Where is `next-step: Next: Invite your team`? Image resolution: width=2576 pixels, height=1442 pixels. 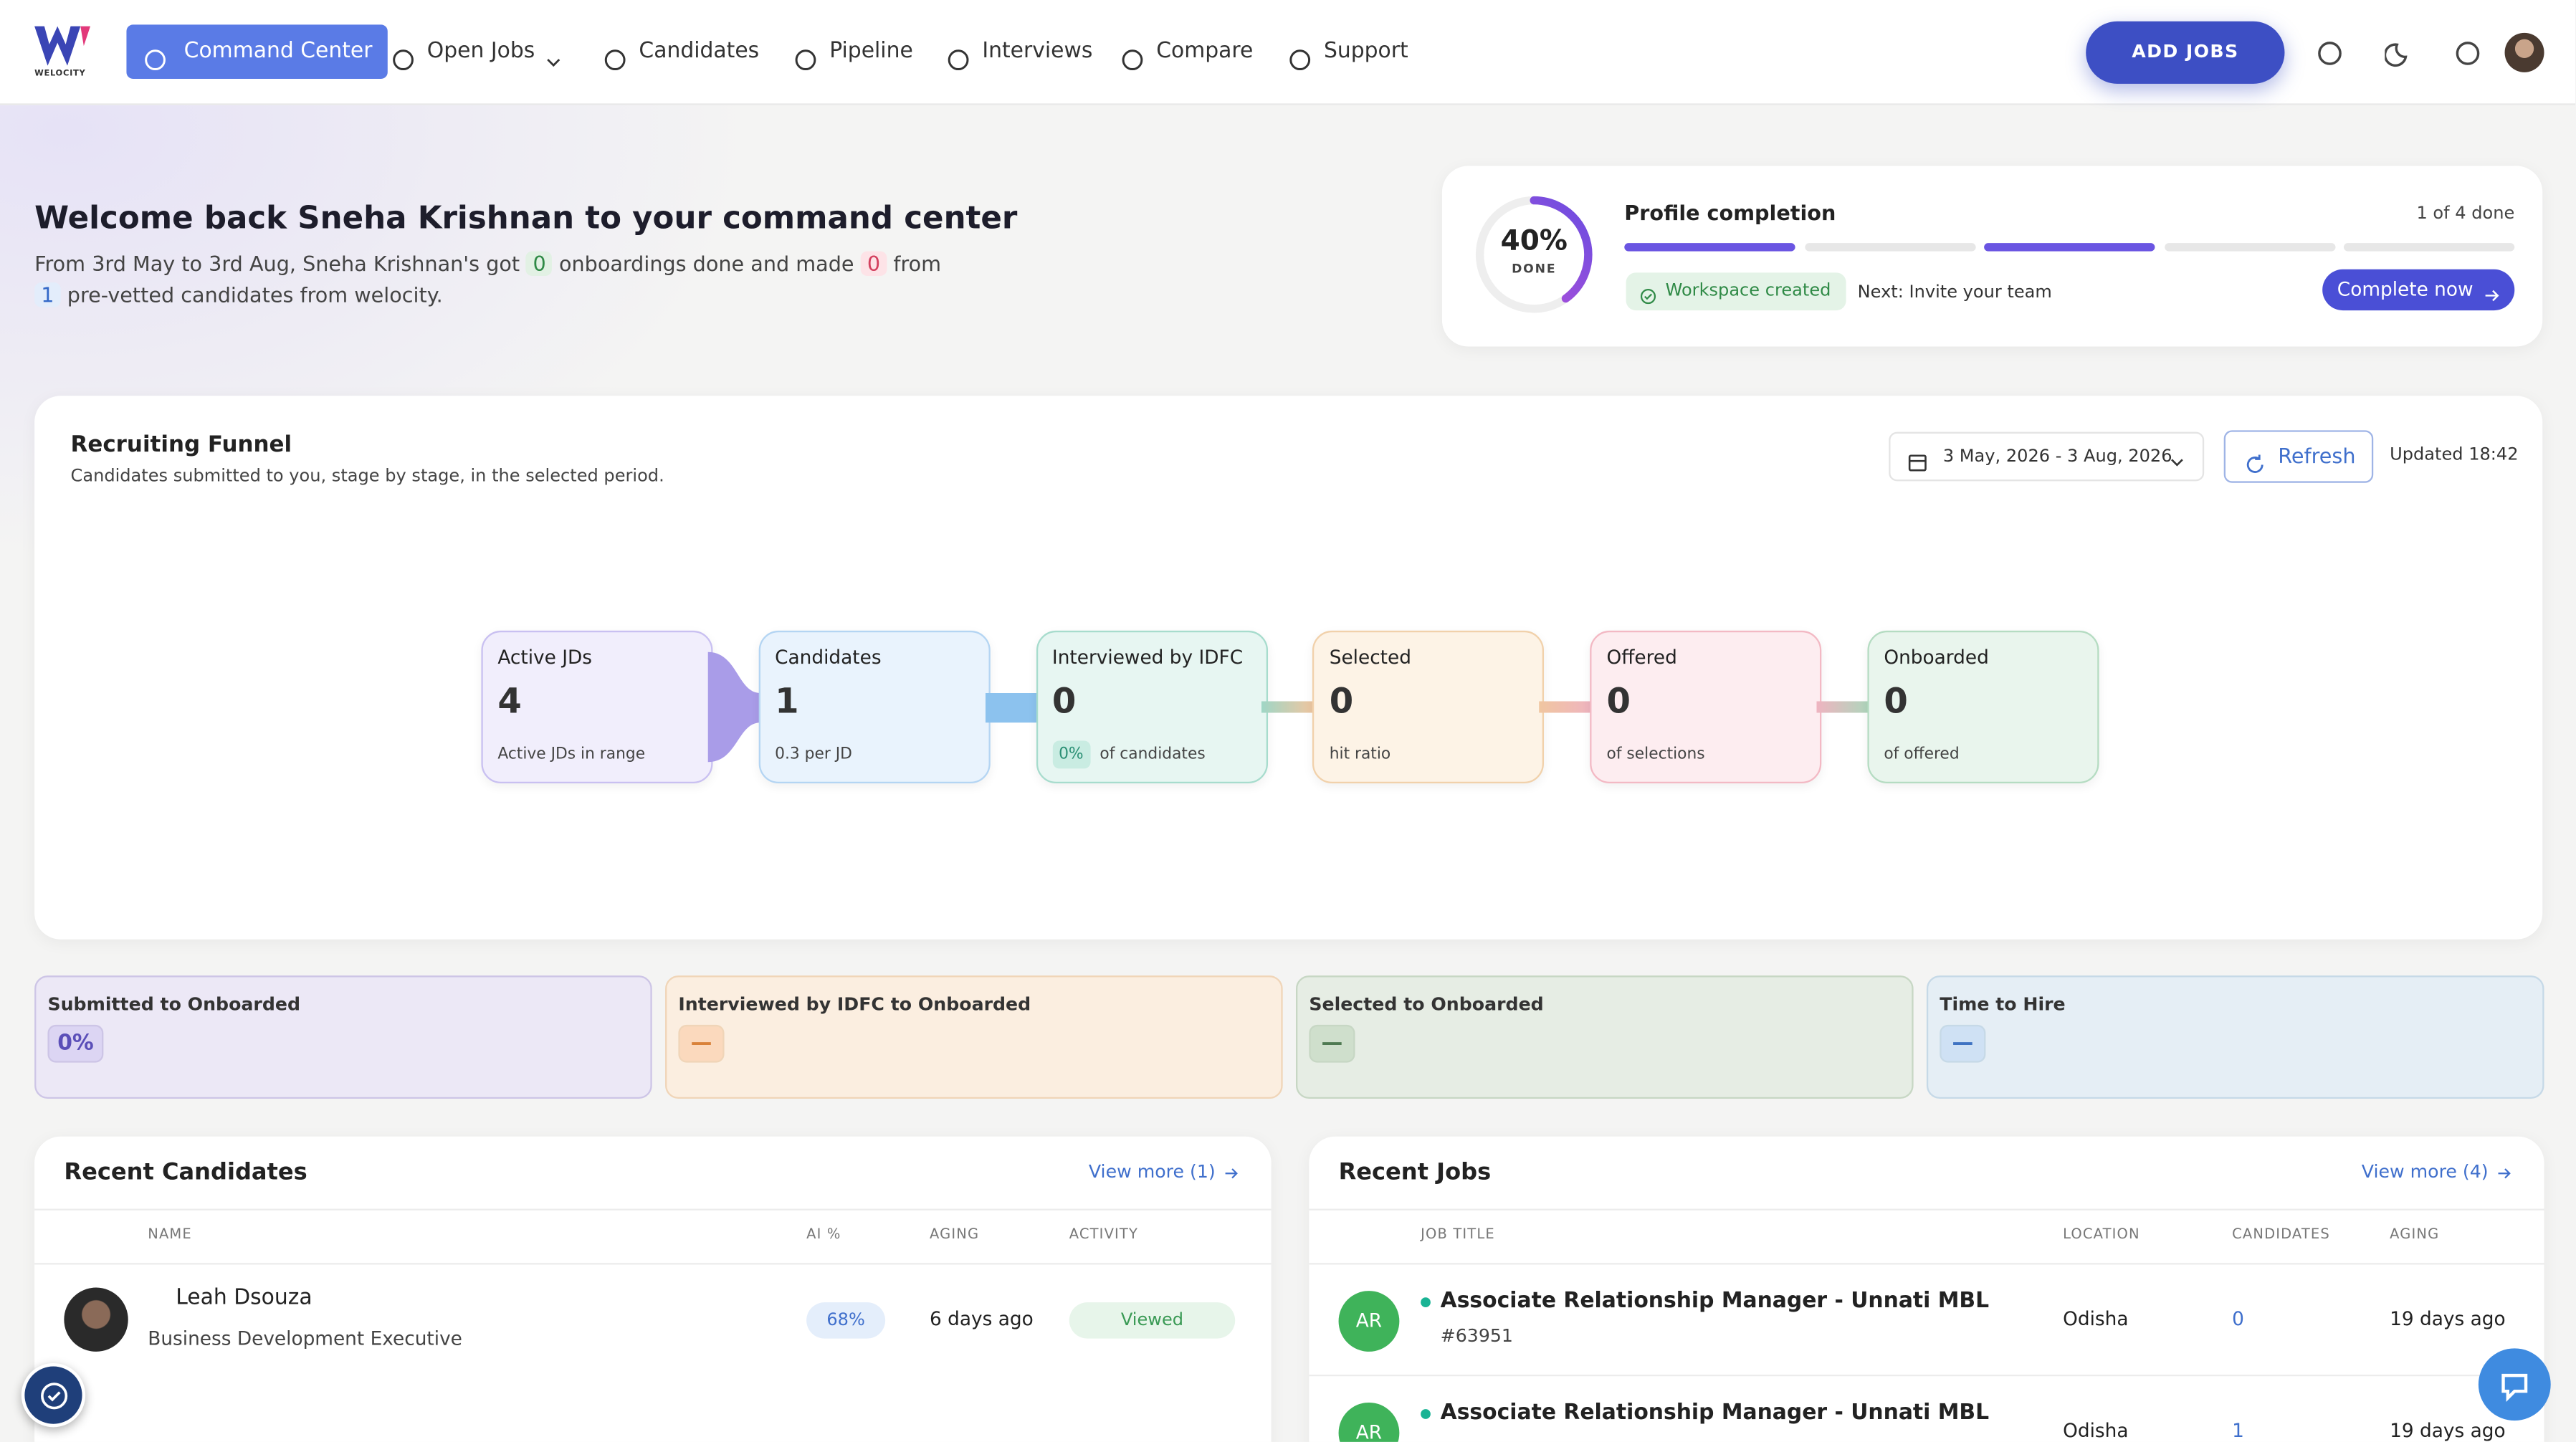 next-step: Next: Invite your team is located at coordinates (1954, 292).